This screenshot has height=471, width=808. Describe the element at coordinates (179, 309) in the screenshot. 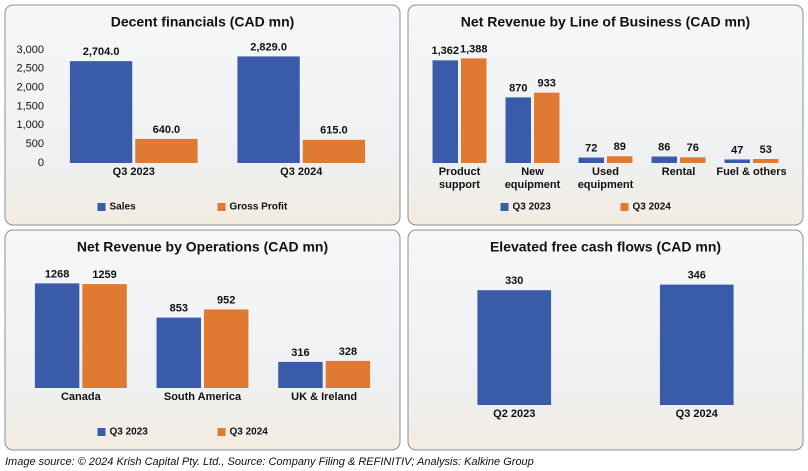

I see `value-label: 853` at that location.